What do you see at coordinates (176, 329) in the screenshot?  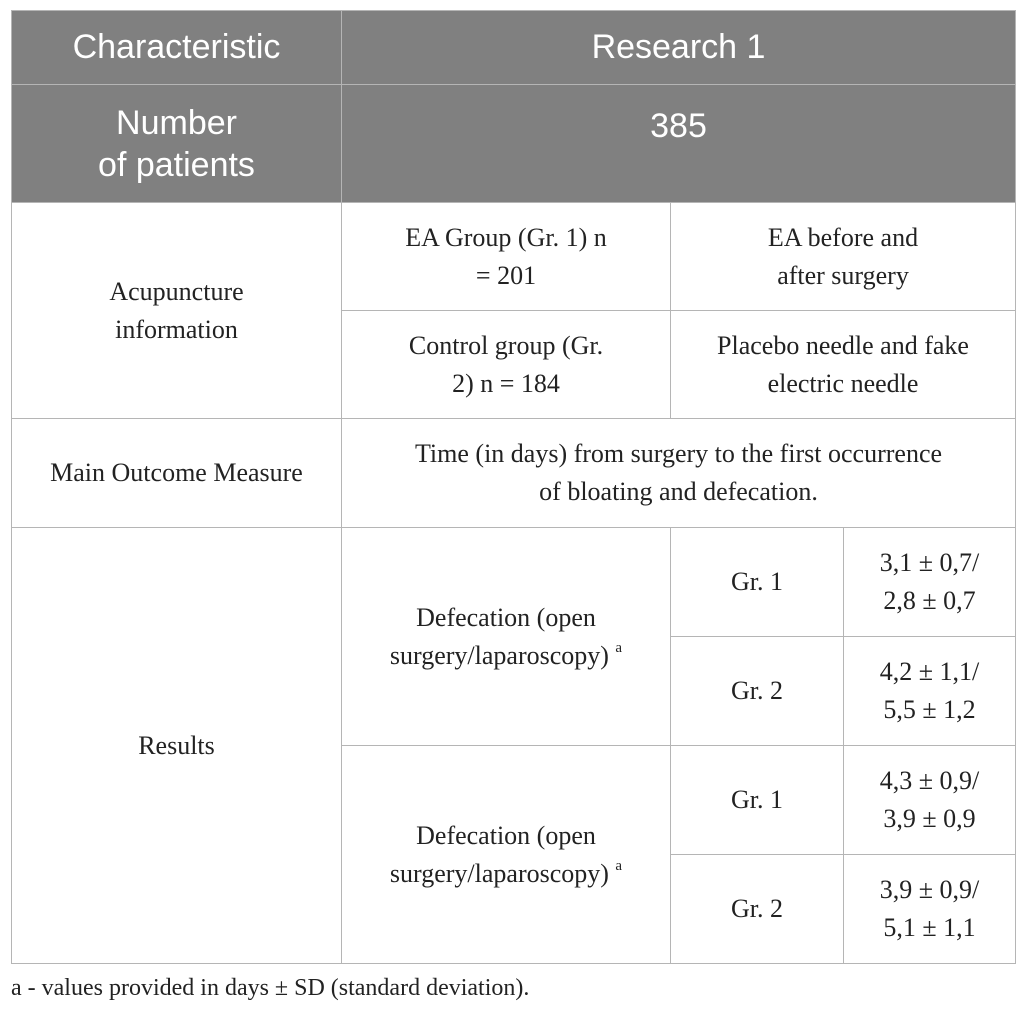 I see `acupuncture-label-line2: information` at bounding box center [176, 329].